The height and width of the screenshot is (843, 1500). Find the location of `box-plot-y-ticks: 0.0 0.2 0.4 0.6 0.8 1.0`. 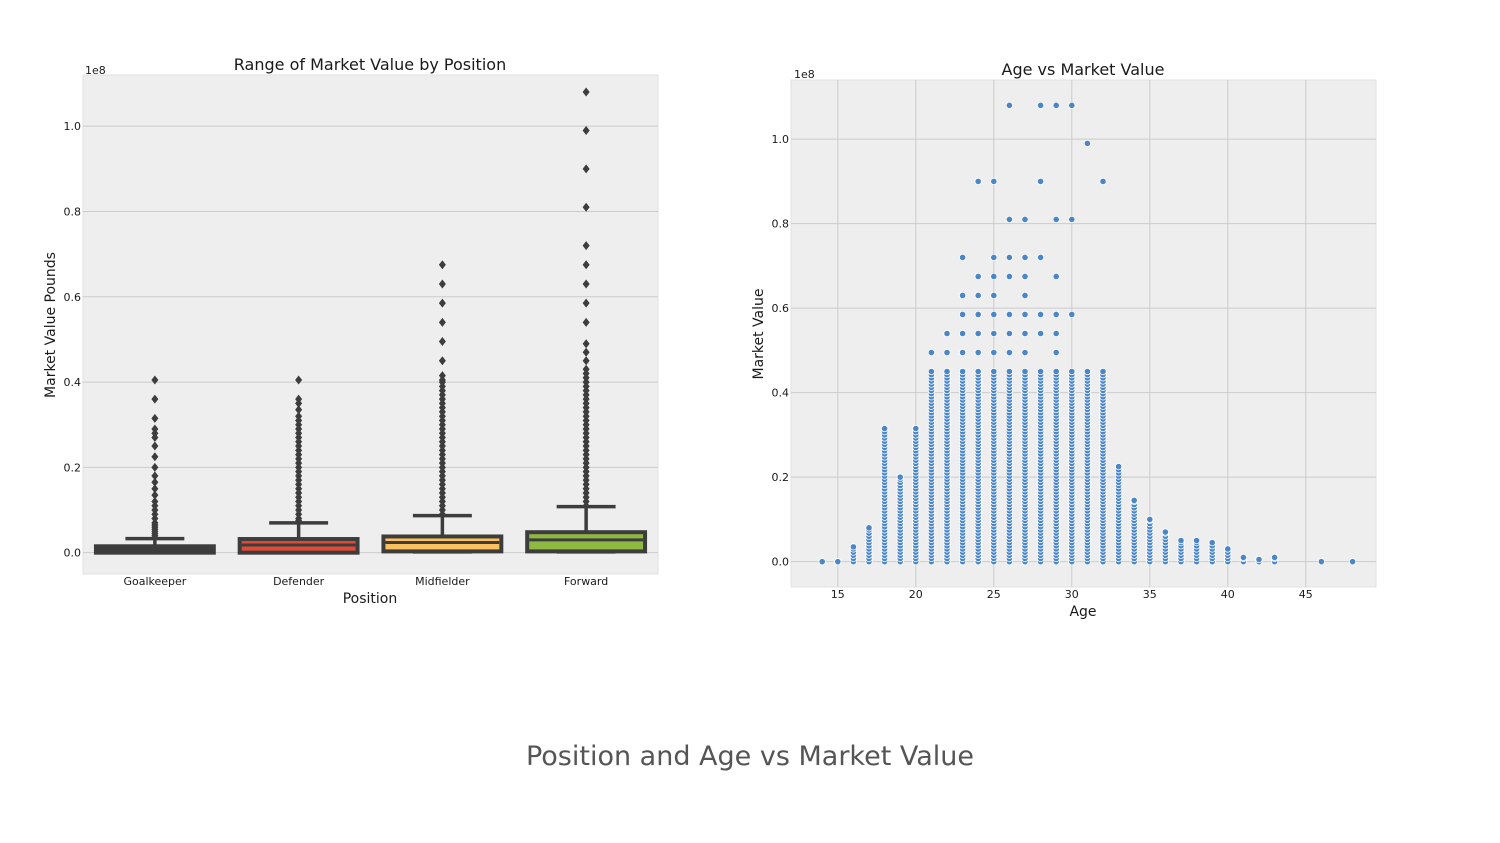

box-plot-y-ticks: 0.0 0.2 0.4 0.6 0.8 1.0 is located at coordinates (73, 339).